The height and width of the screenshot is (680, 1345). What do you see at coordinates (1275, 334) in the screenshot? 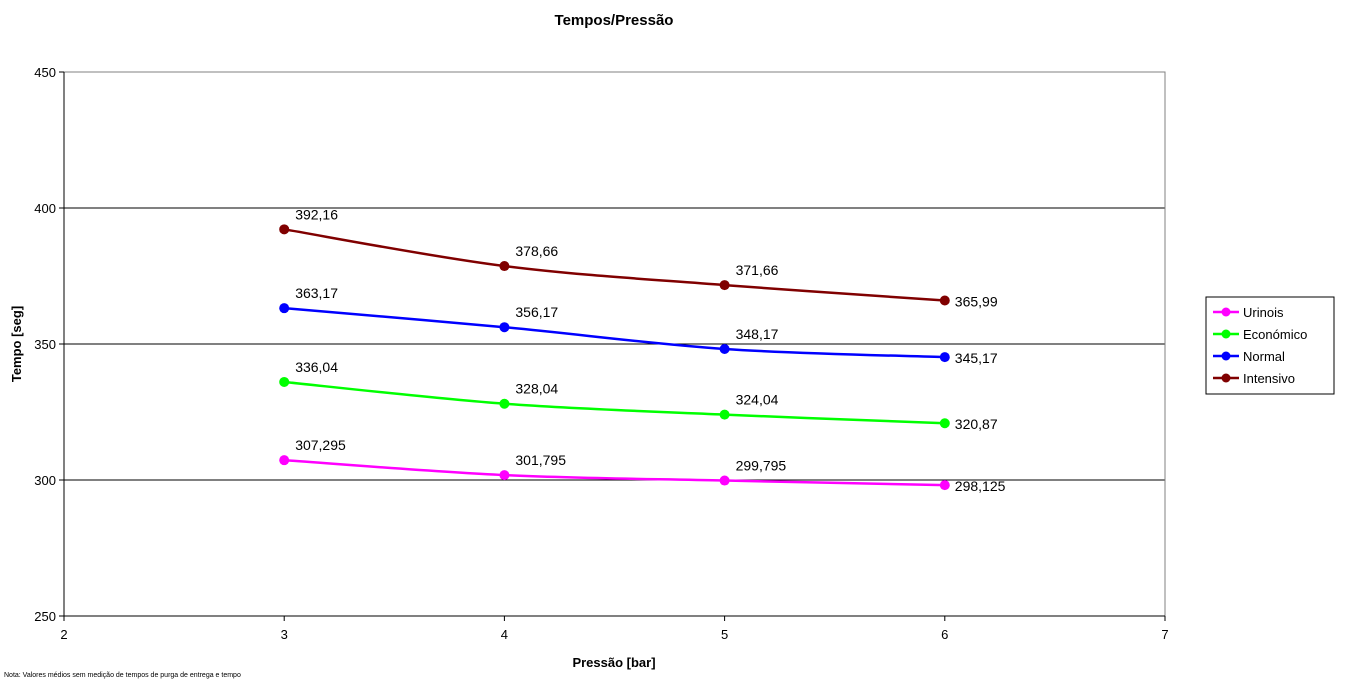
I see `legend-label: Económico` at bounding box center [1275, 334].